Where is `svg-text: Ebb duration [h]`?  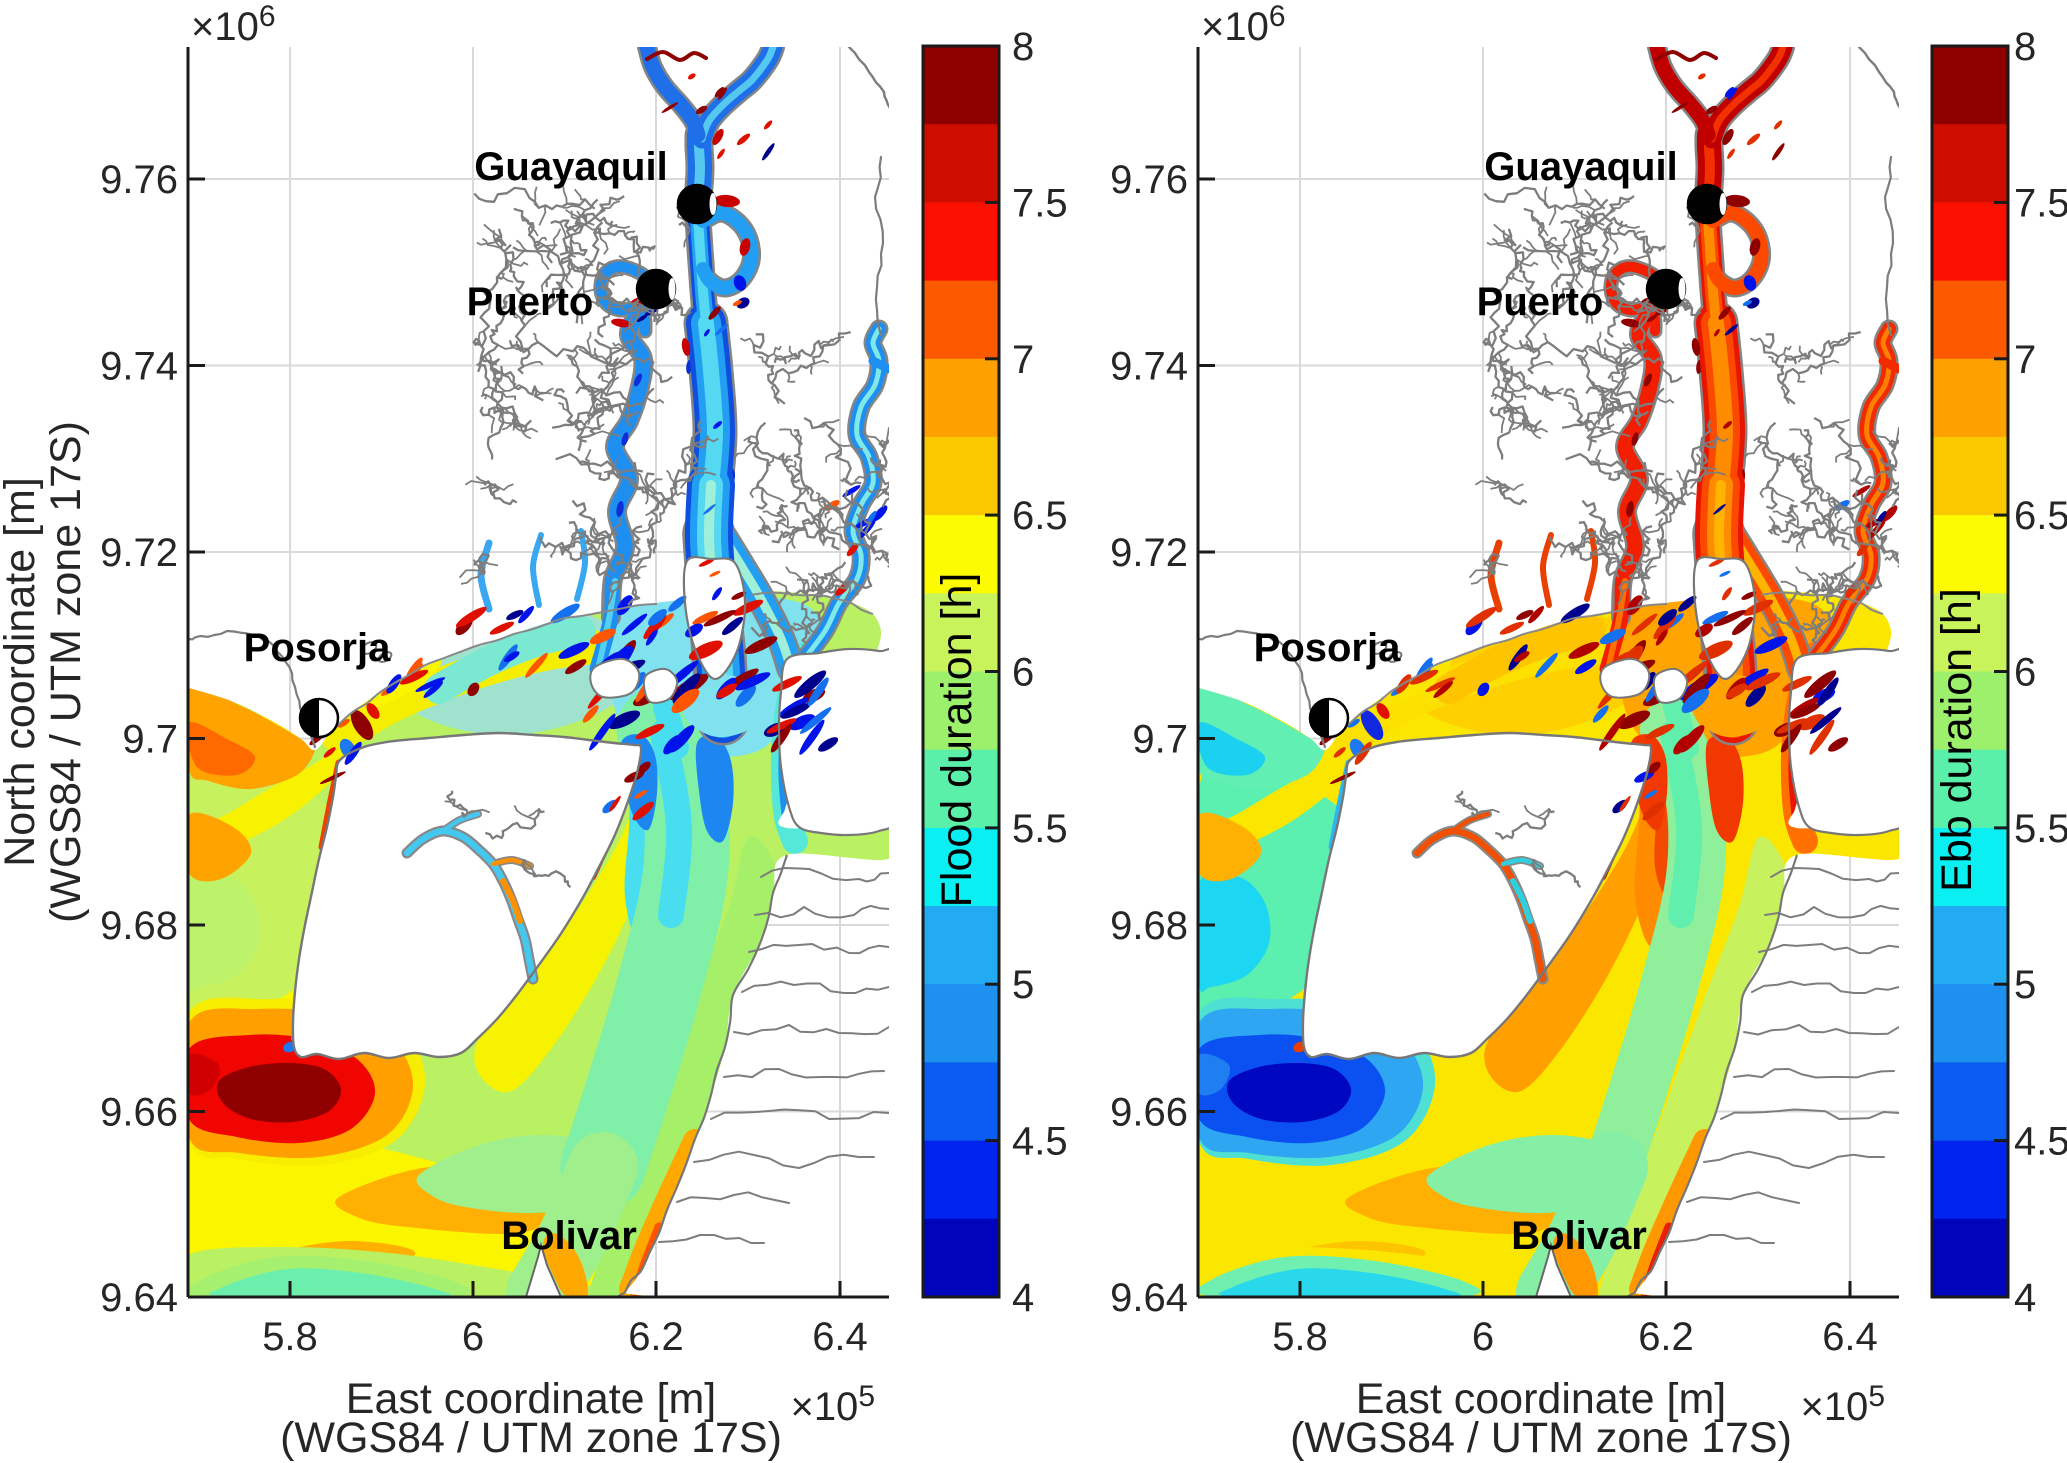
svg-text: Ebb duration [h] is located at coordinates (1957, 740).